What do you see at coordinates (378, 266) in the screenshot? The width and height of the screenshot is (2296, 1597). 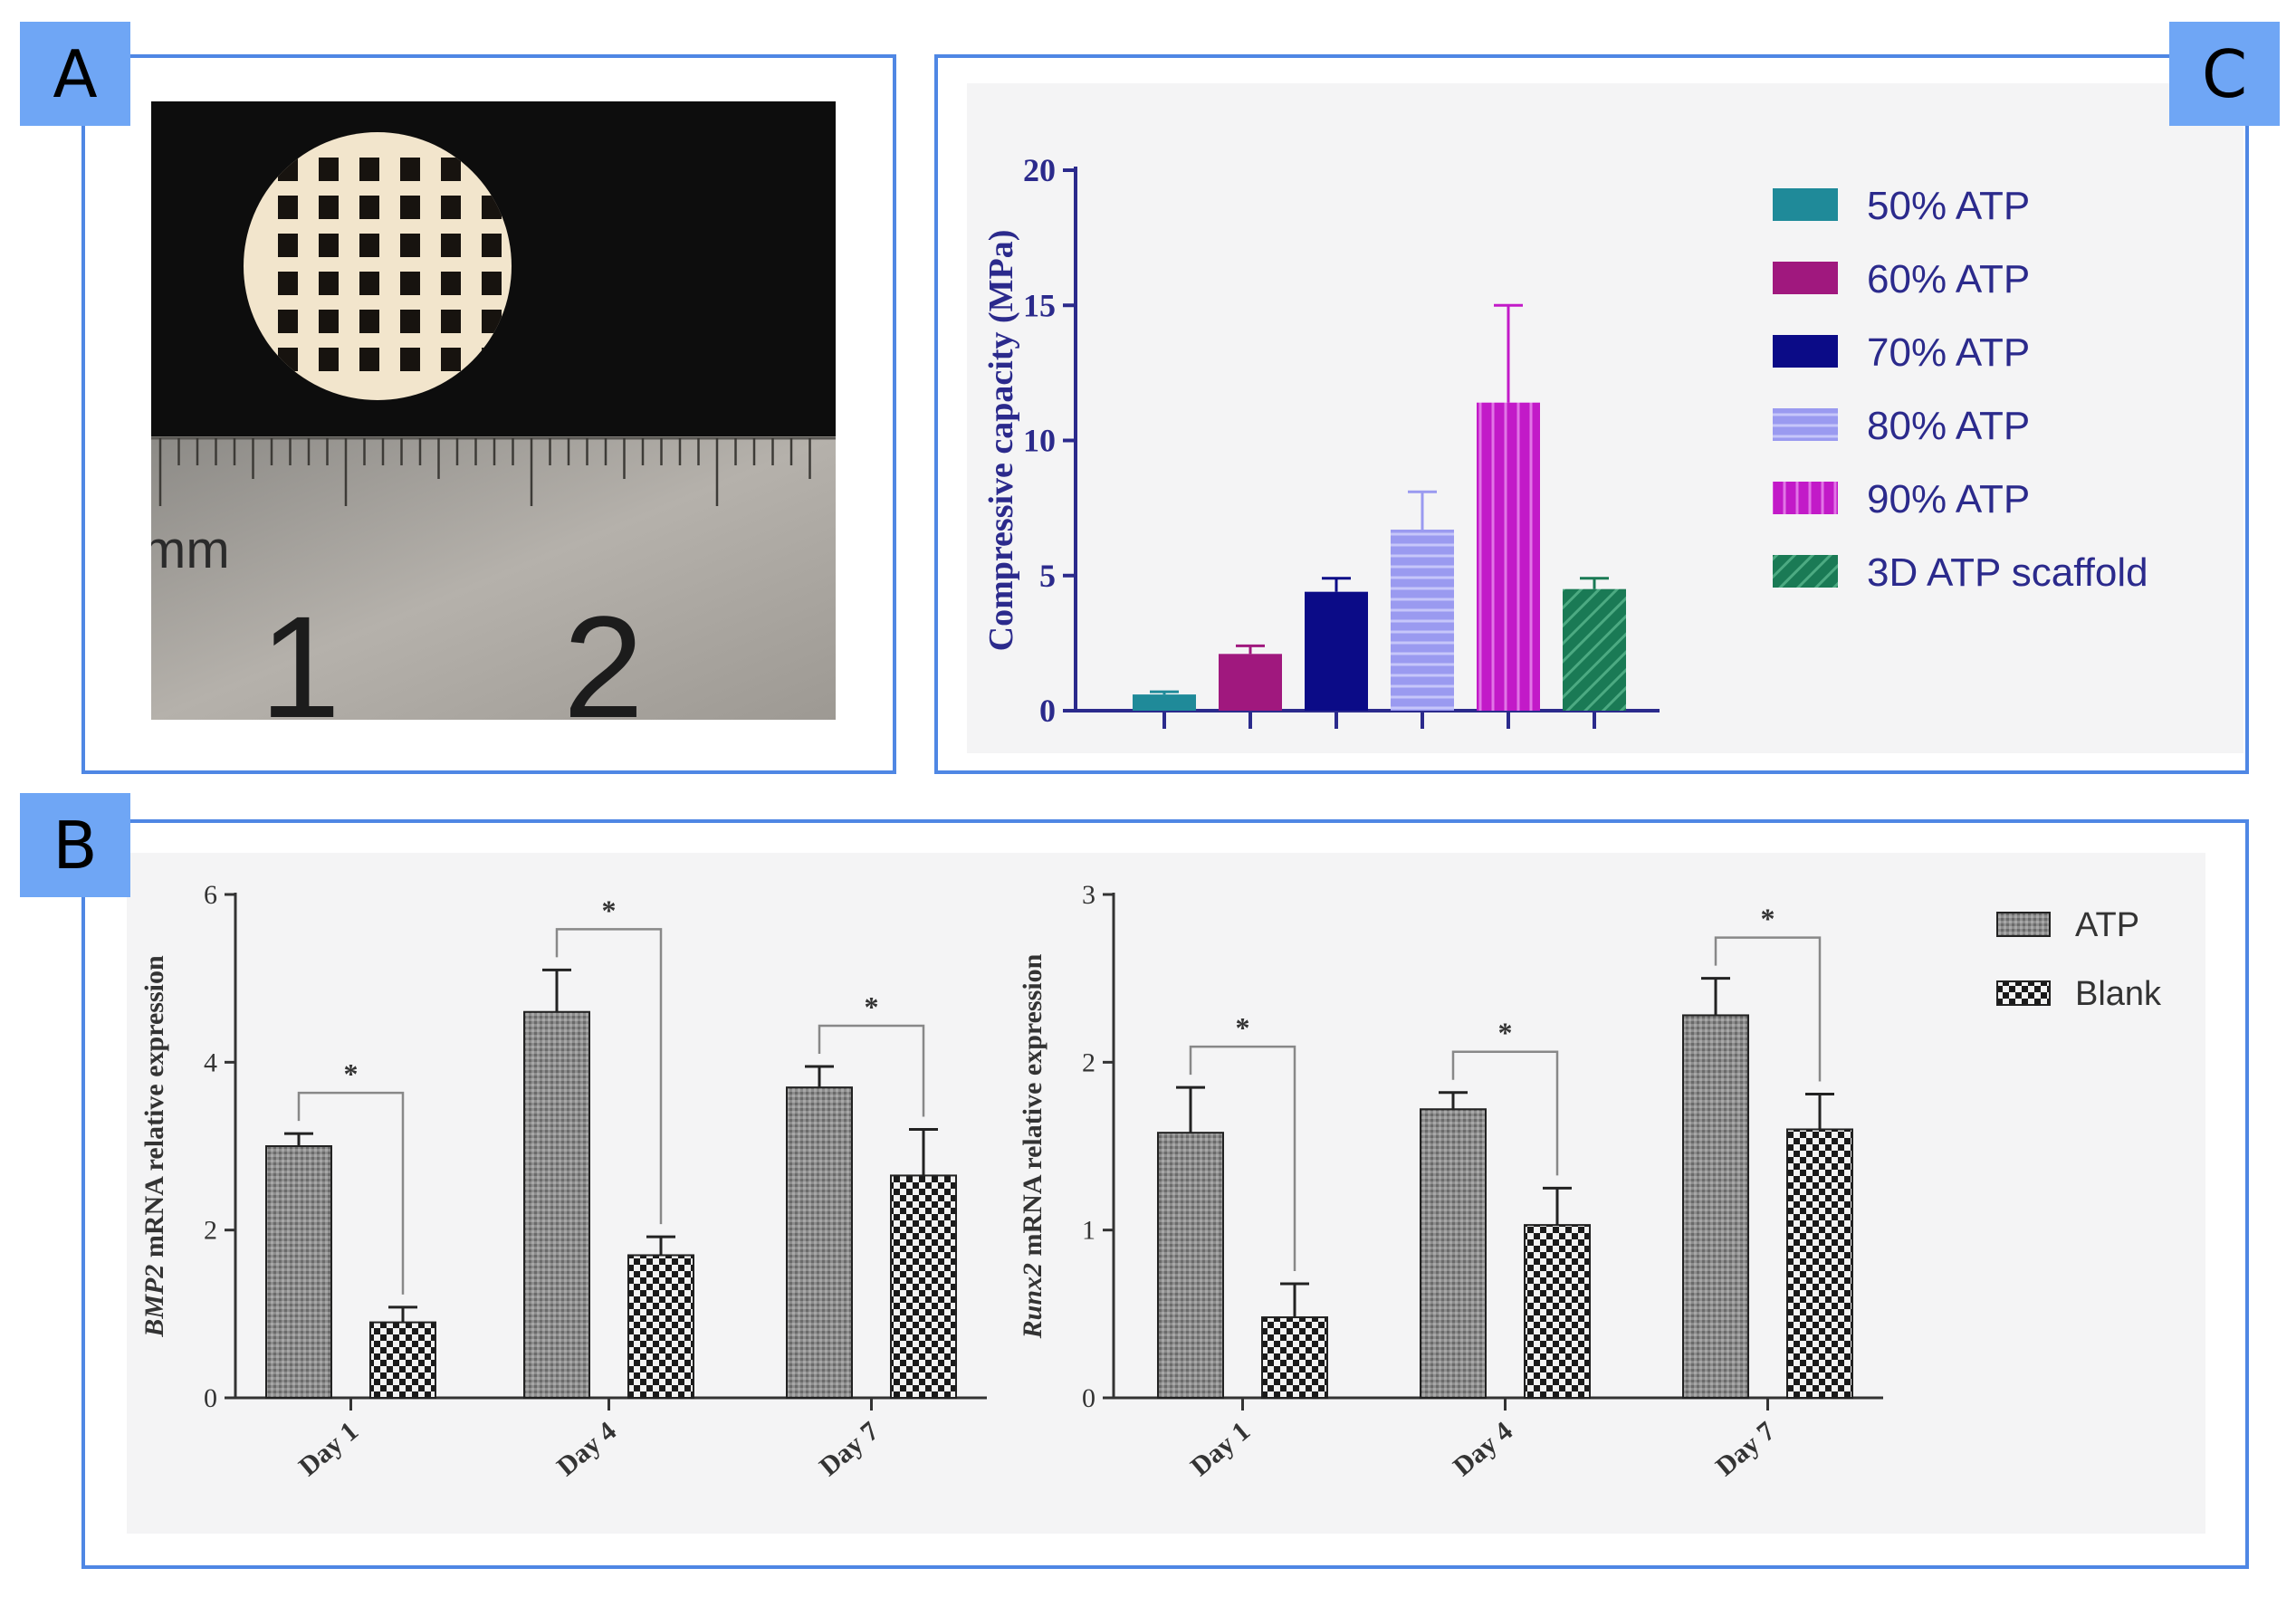 I see `scaffold-disc` at bounding box center [378, 266].